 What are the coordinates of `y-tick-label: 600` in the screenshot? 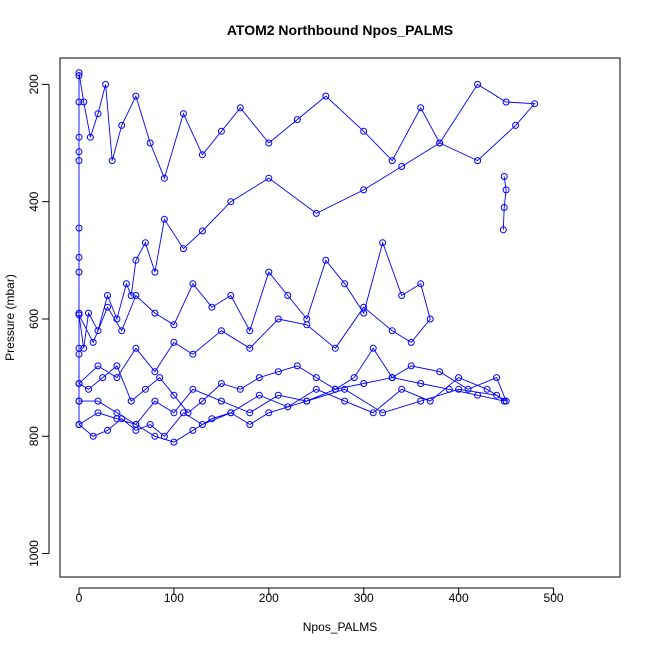 It's located at (34, 319).